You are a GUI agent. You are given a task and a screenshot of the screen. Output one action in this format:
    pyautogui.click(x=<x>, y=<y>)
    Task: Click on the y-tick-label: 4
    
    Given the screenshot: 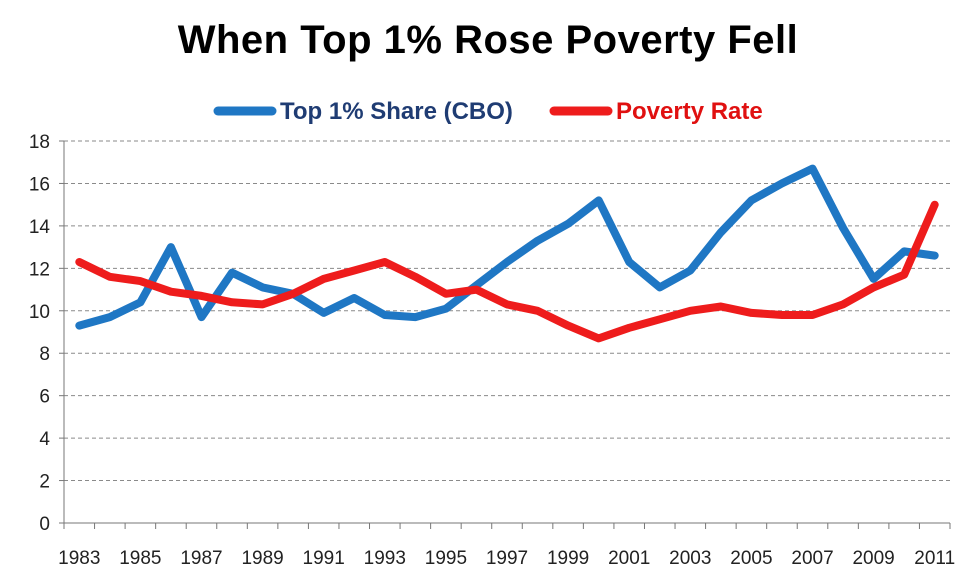 What is the action you would take?
    pyautogui.click(x=44, y=439)
    